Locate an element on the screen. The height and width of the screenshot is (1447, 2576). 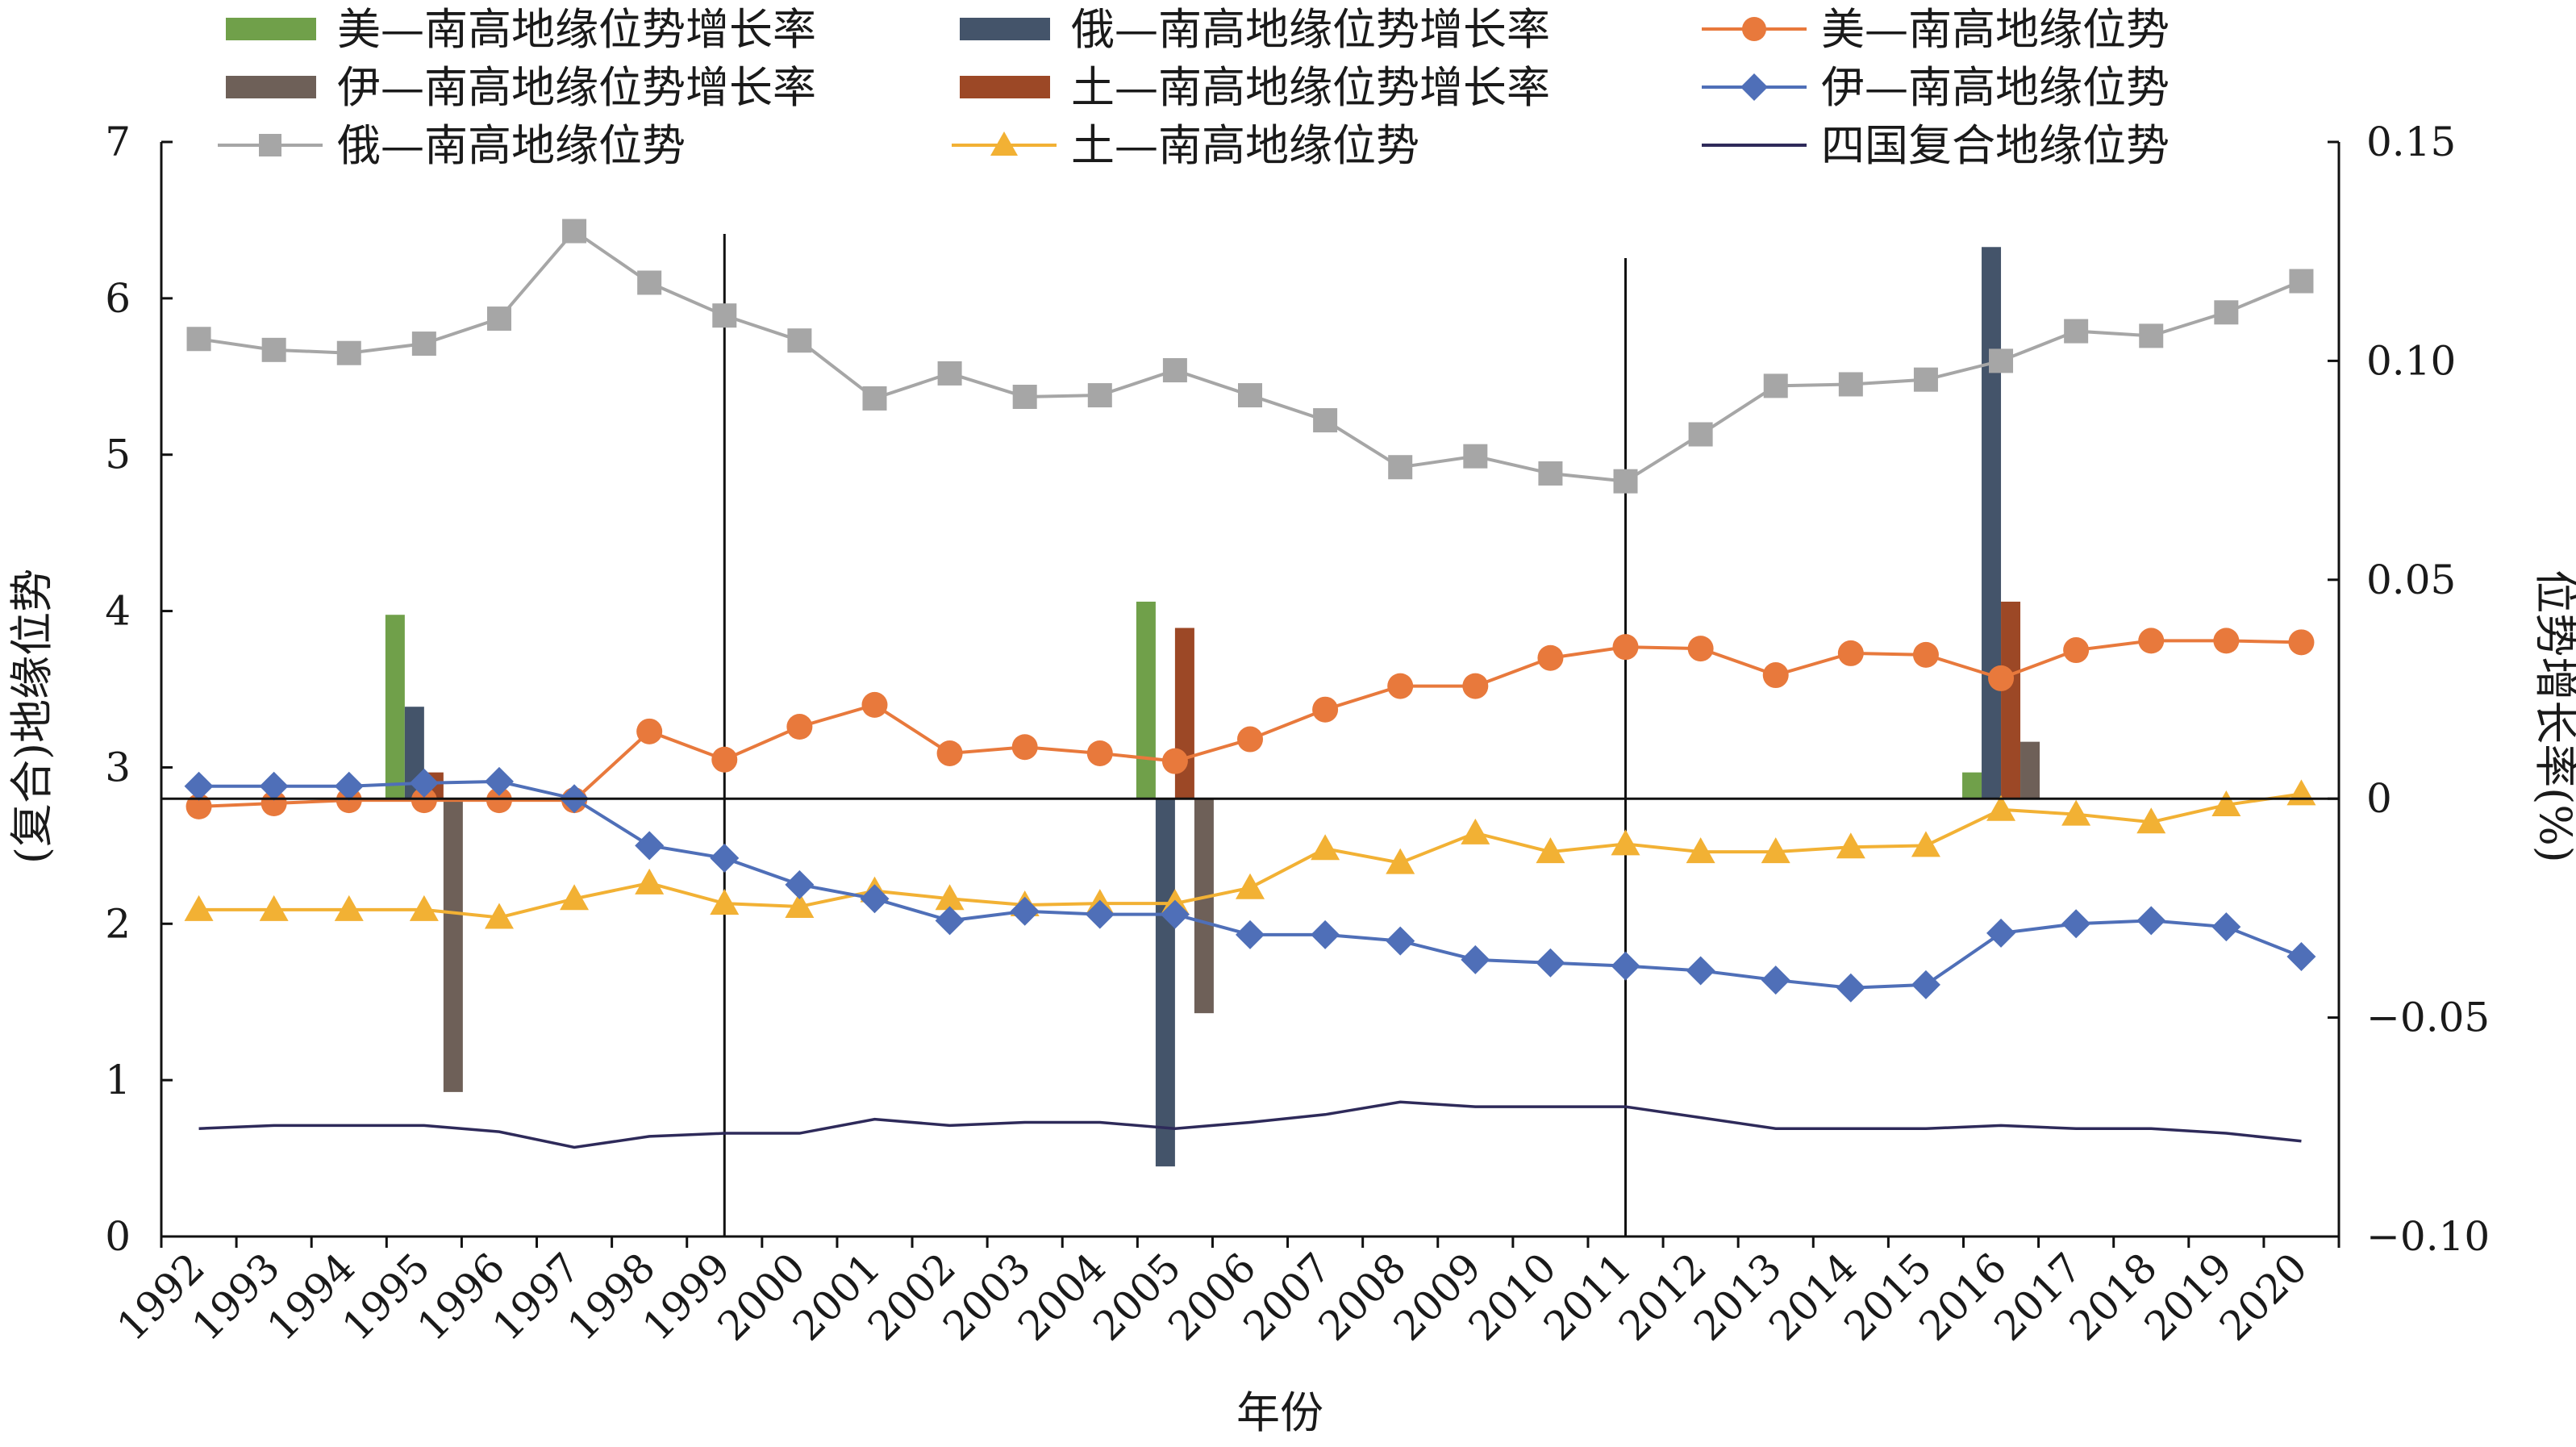
point-3-1992 is located at coordinates (199, 907).